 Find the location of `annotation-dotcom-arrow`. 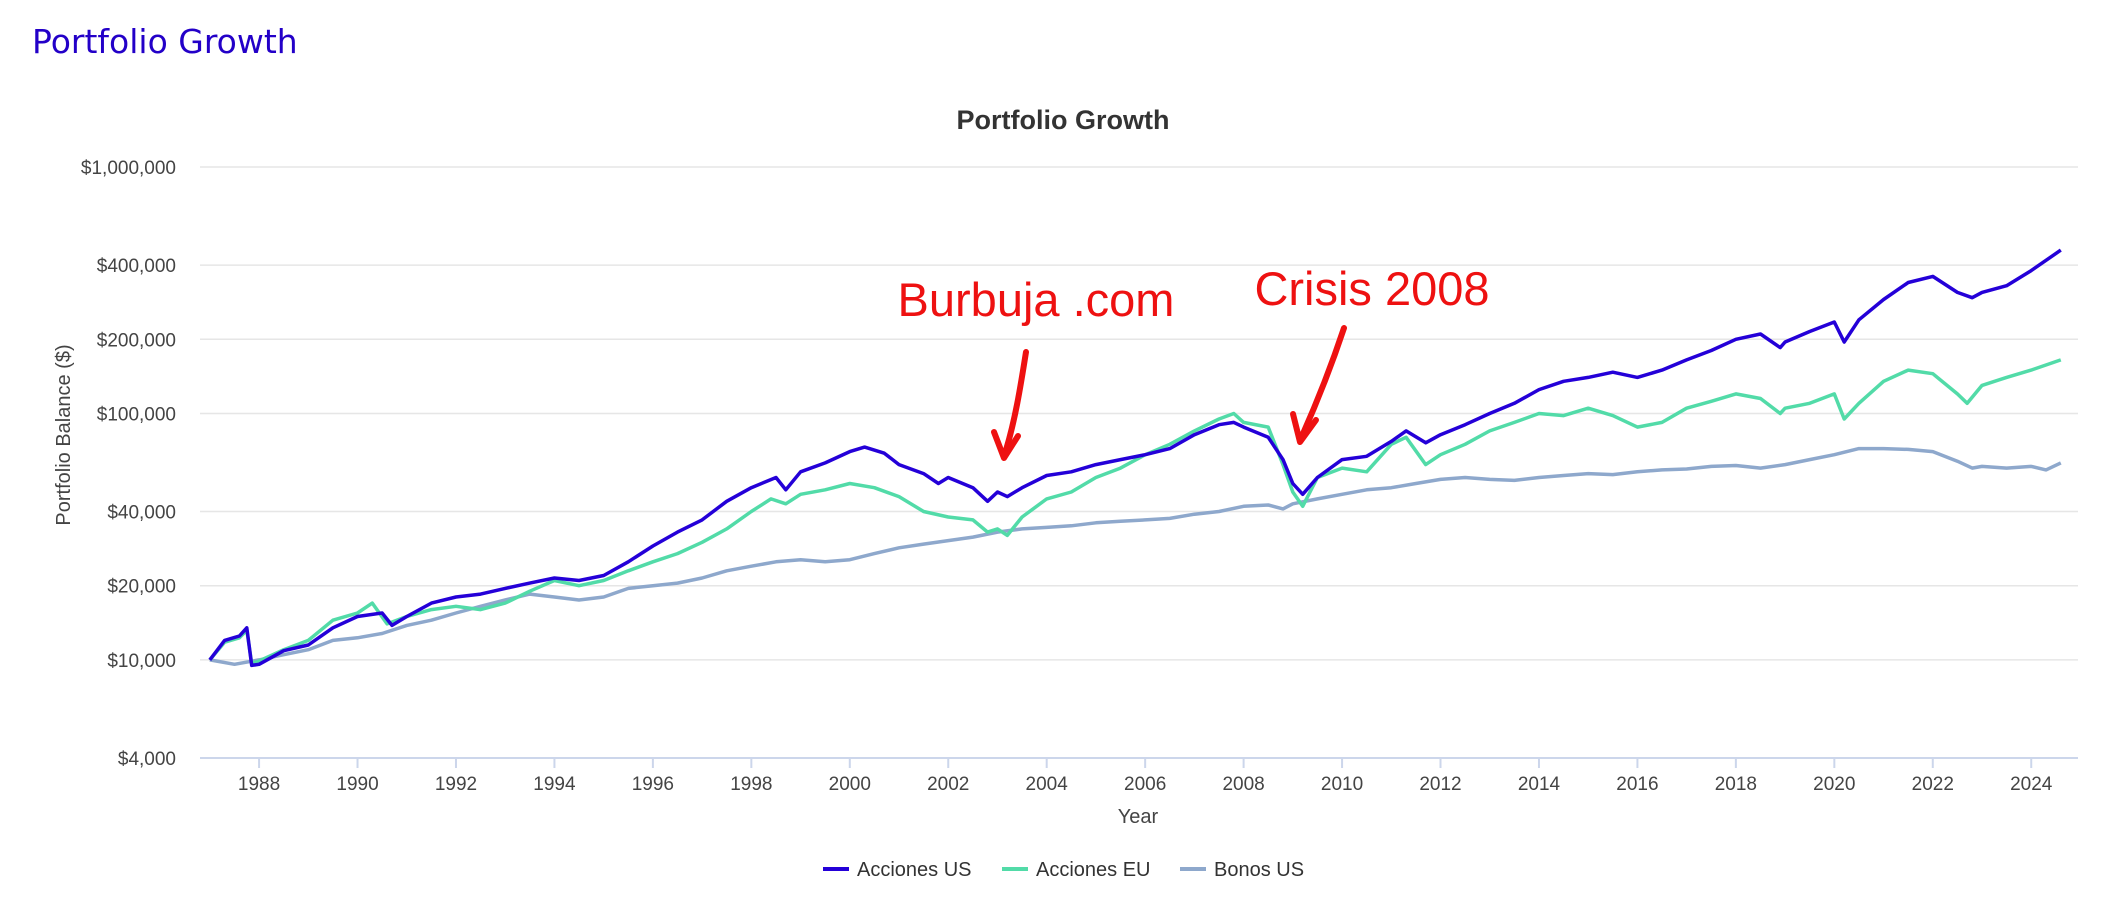

annotation-dotcom-arrow is located at coordinates (1016, 401).